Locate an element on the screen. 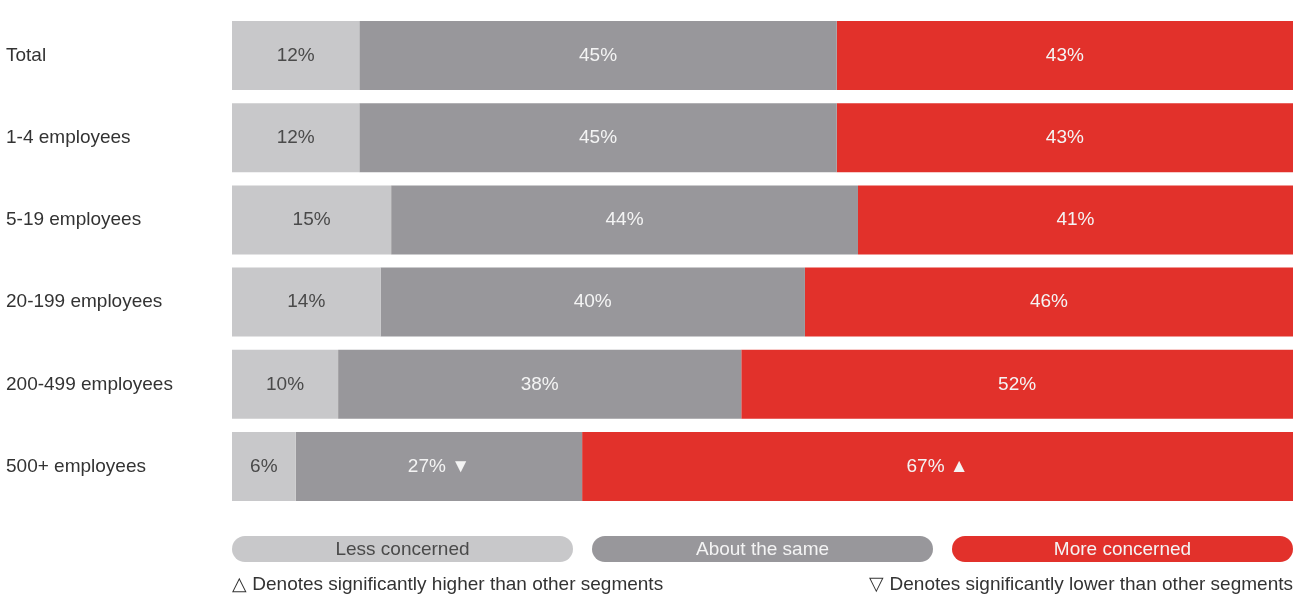 Image resolution: width=1306 pixels, height=601 pixels. y-tick-label: Total is located at coordinates (26, 54).